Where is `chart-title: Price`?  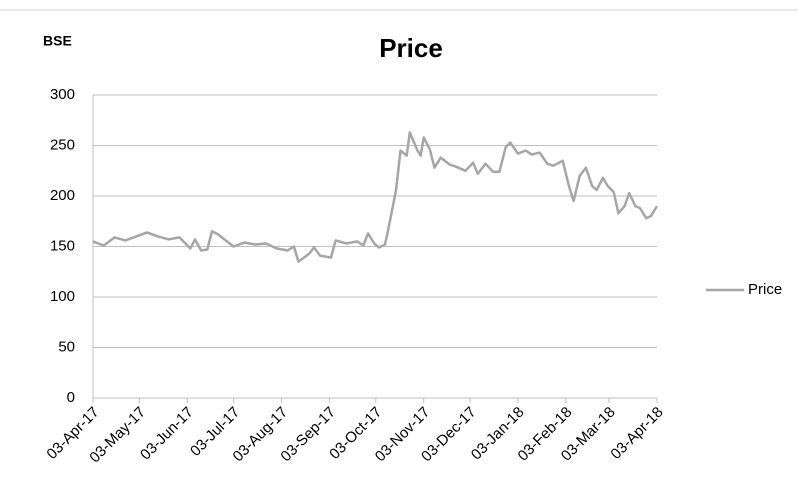 chart-title: Price is located at coordinates (411, 48).